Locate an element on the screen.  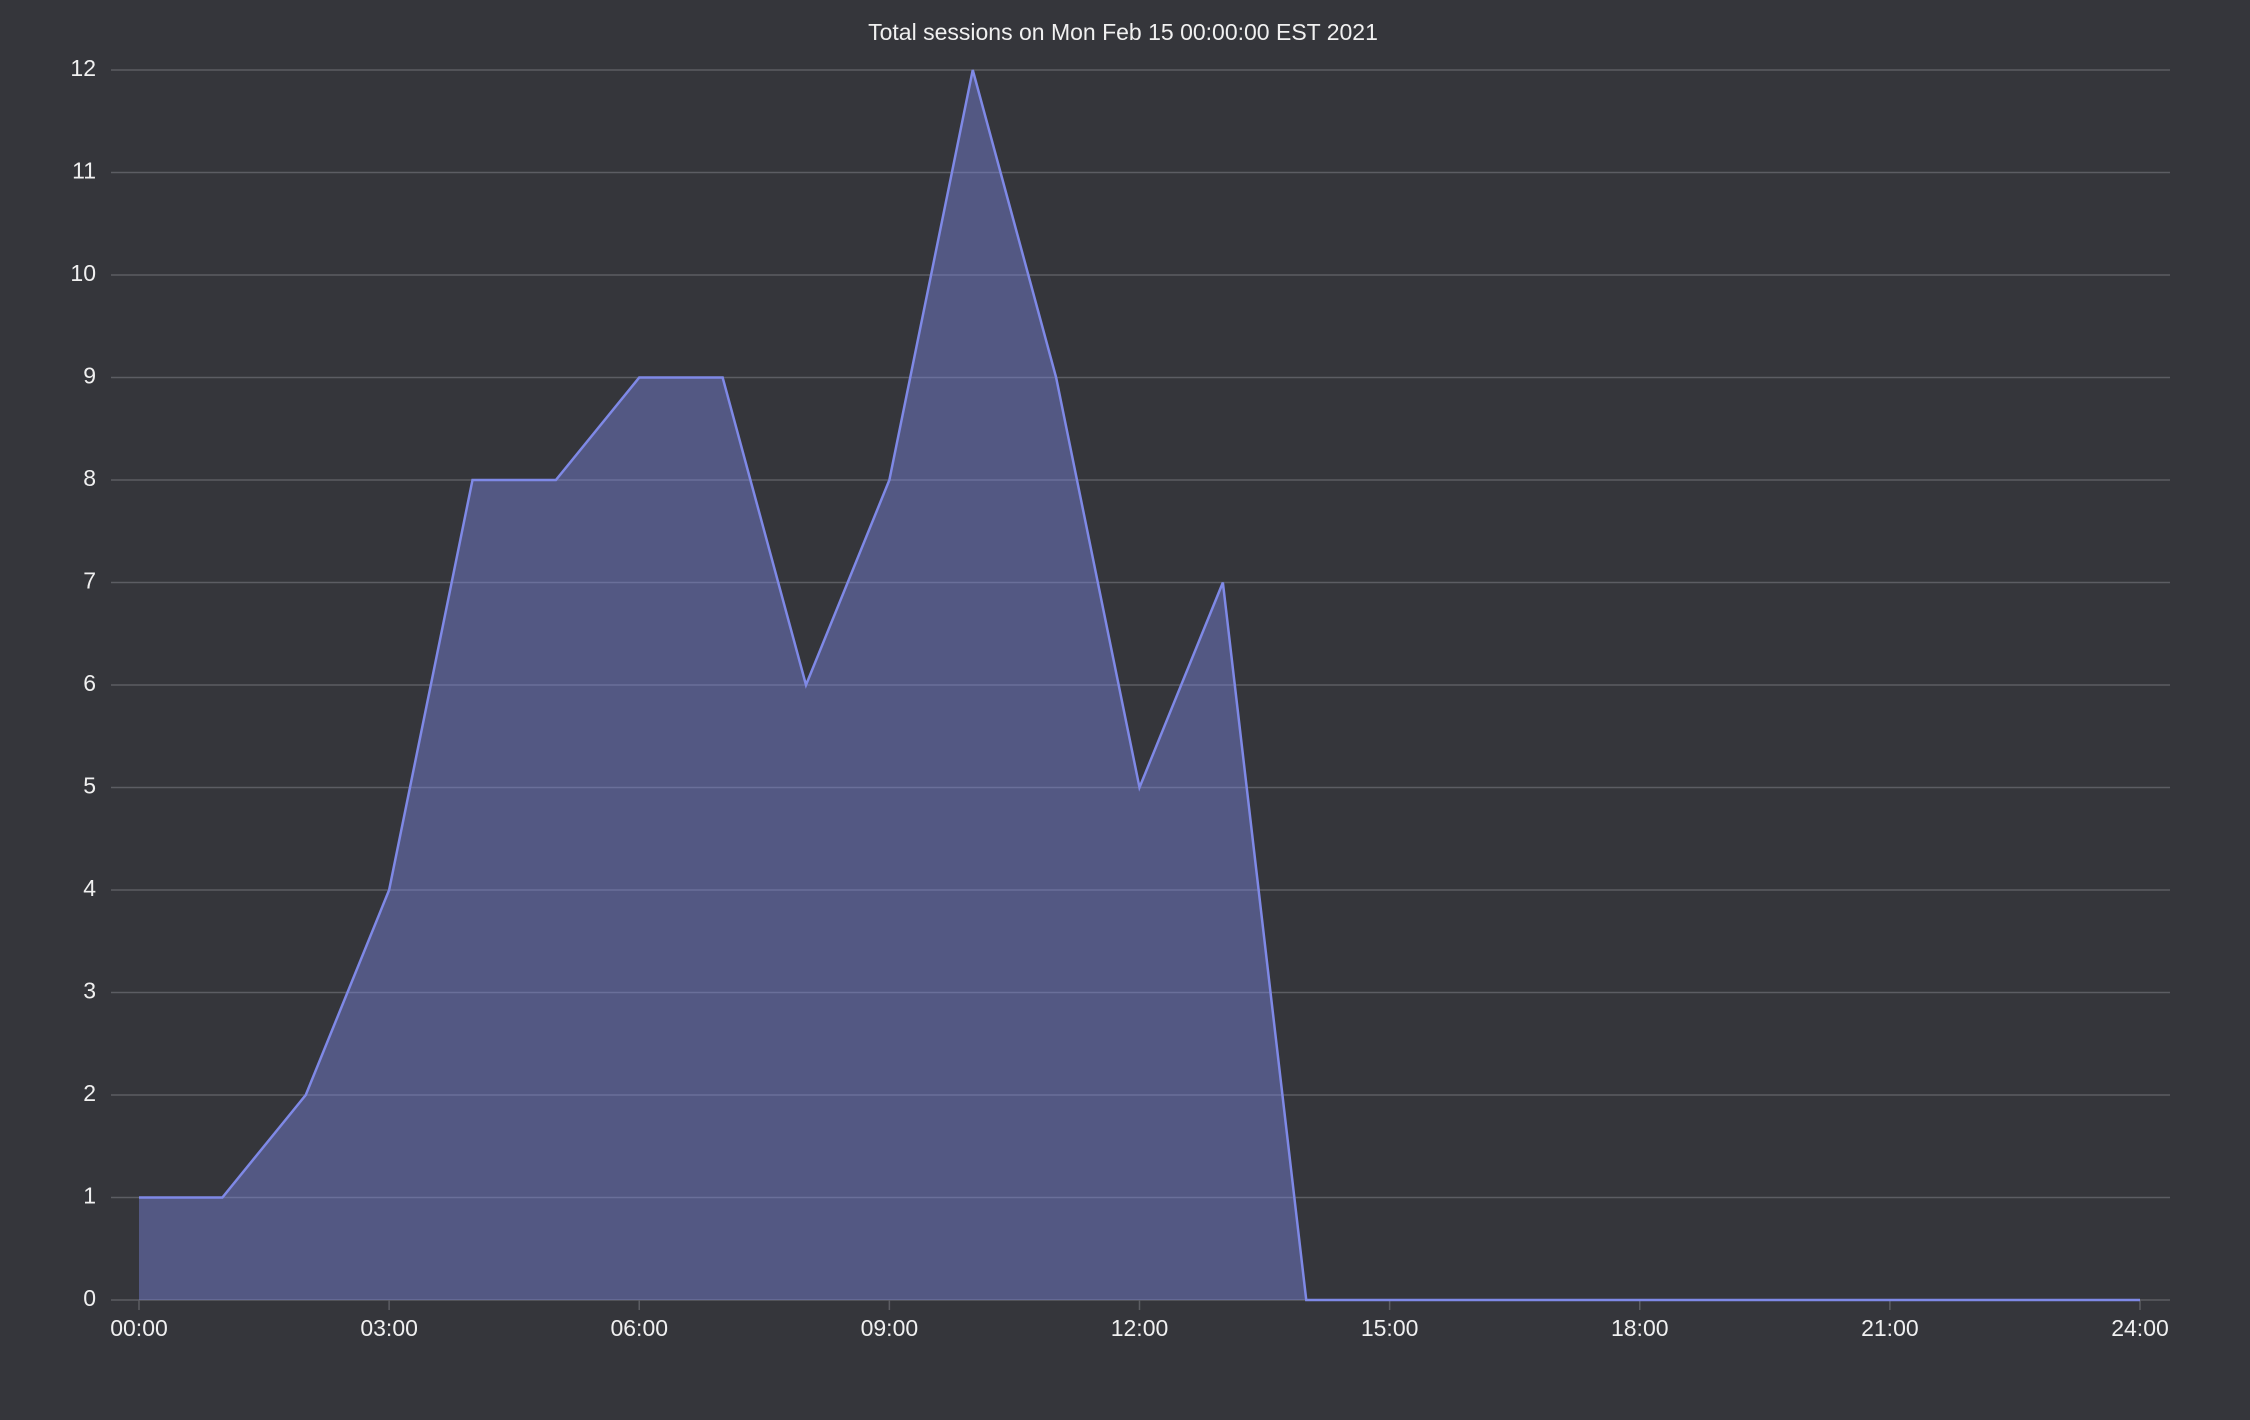
y-tick-label: 3 is located at coordinates (89, 991).